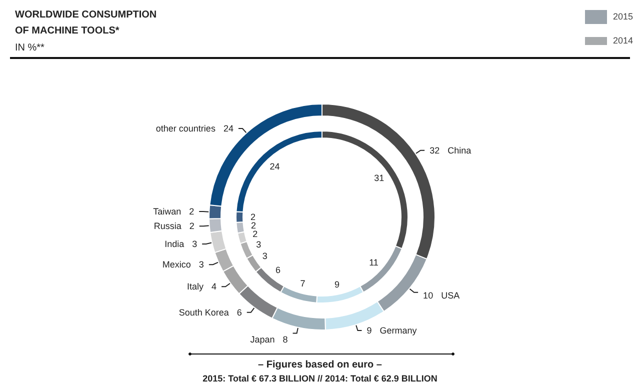 This screenshot has height=392, width=640. I want to click on slice-label: China, so click(460, 150).